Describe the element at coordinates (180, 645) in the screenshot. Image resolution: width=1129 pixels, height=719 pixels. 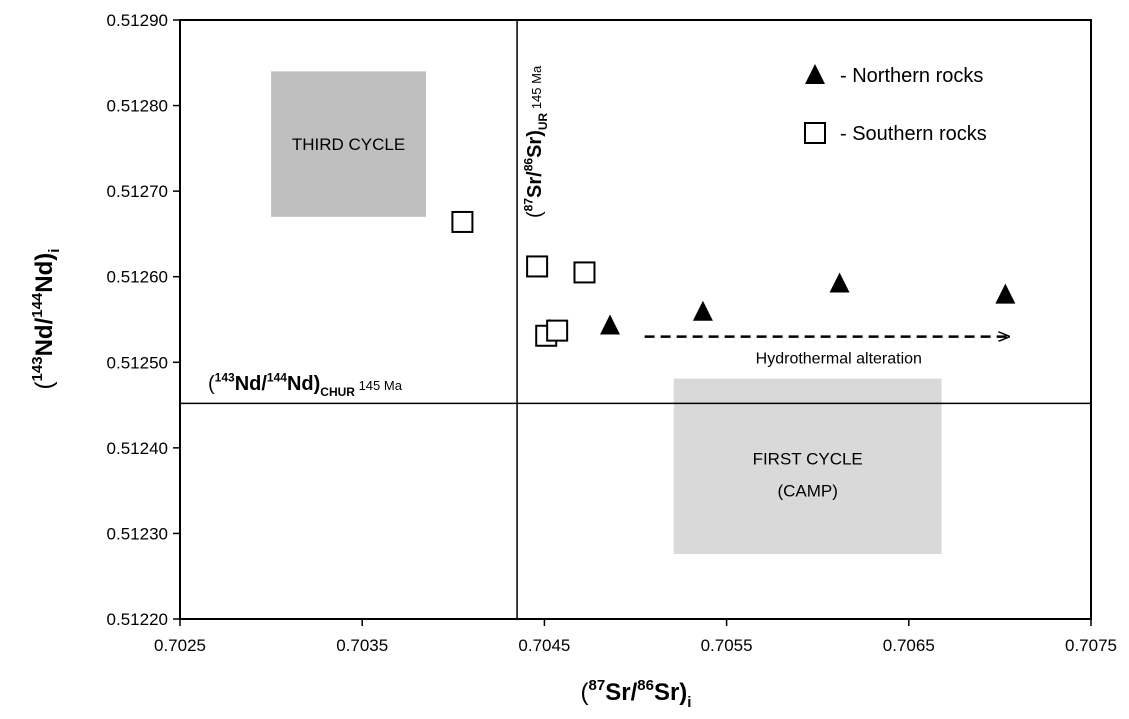
I see `x-tick-label: 0.7025` at that location.